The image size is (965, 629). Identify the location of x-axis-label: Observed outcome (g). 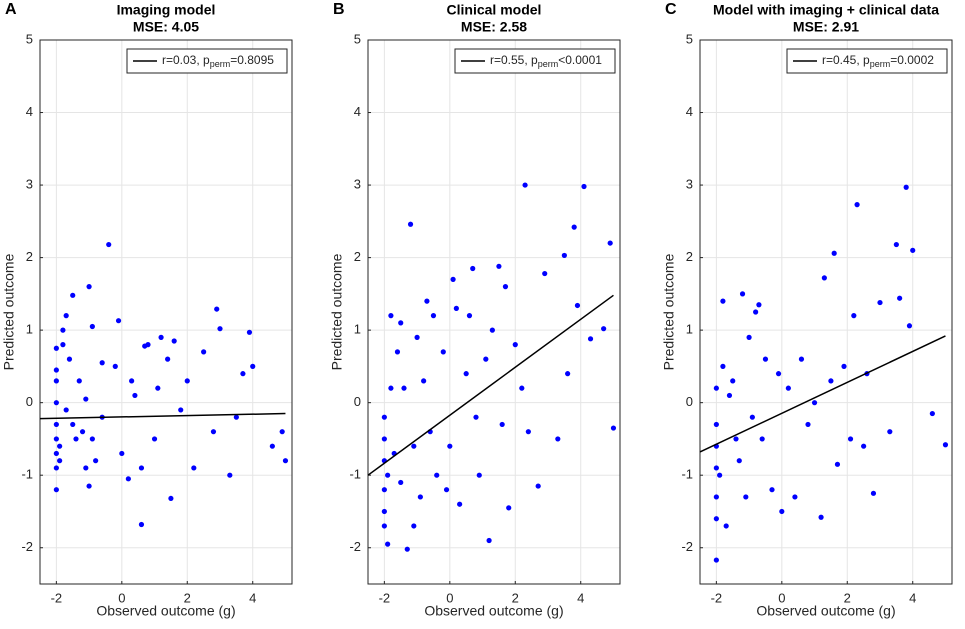
(493, 611).